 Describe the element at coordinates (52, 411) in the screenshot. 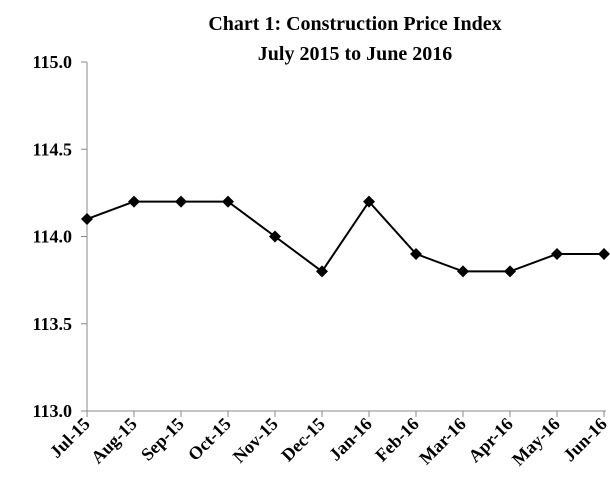

I see `y-tick-label: 113.0` at that location.